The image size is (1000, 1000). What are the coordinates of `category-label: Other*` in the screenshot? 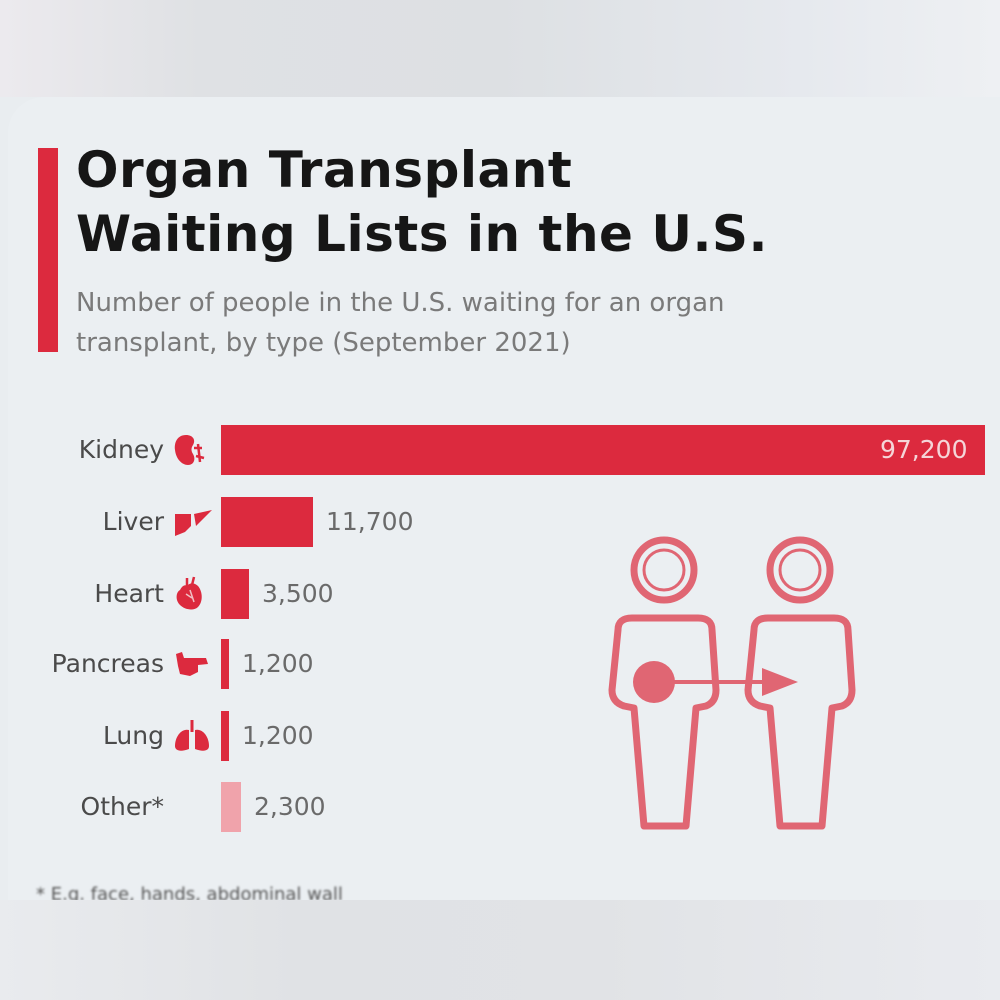 It's located at (122, 806).